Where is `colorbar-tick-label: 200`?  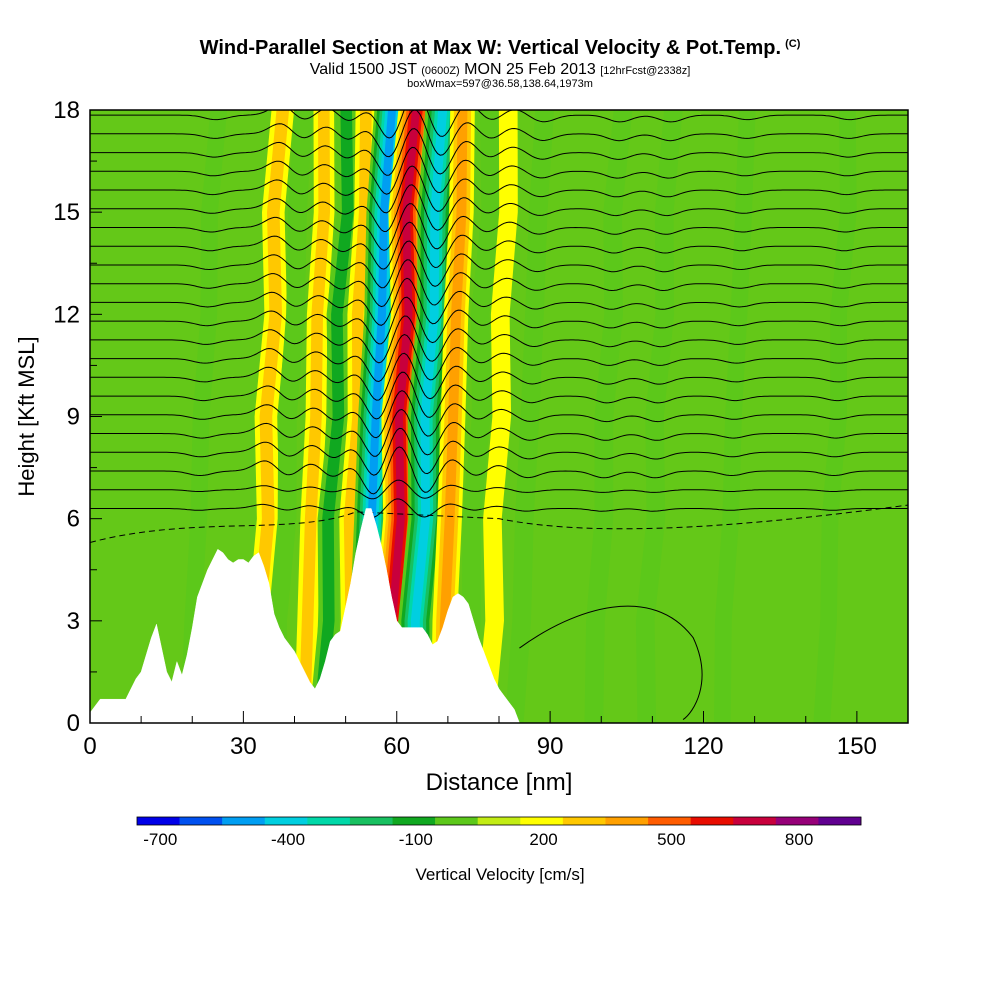
colorbar-tick-label: 200 is located at coordinates (543, 839).